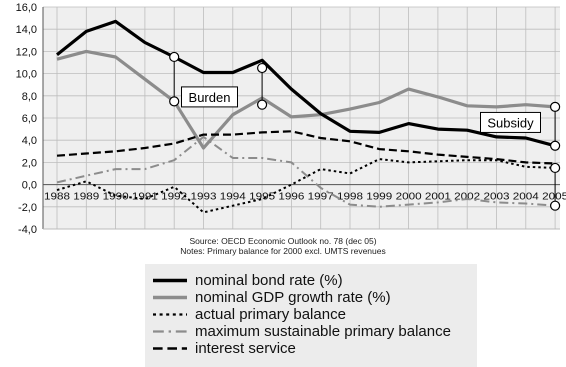 The width and height of the screenshot is (566, 367). I want to click on burden-box, so click(209, 97).